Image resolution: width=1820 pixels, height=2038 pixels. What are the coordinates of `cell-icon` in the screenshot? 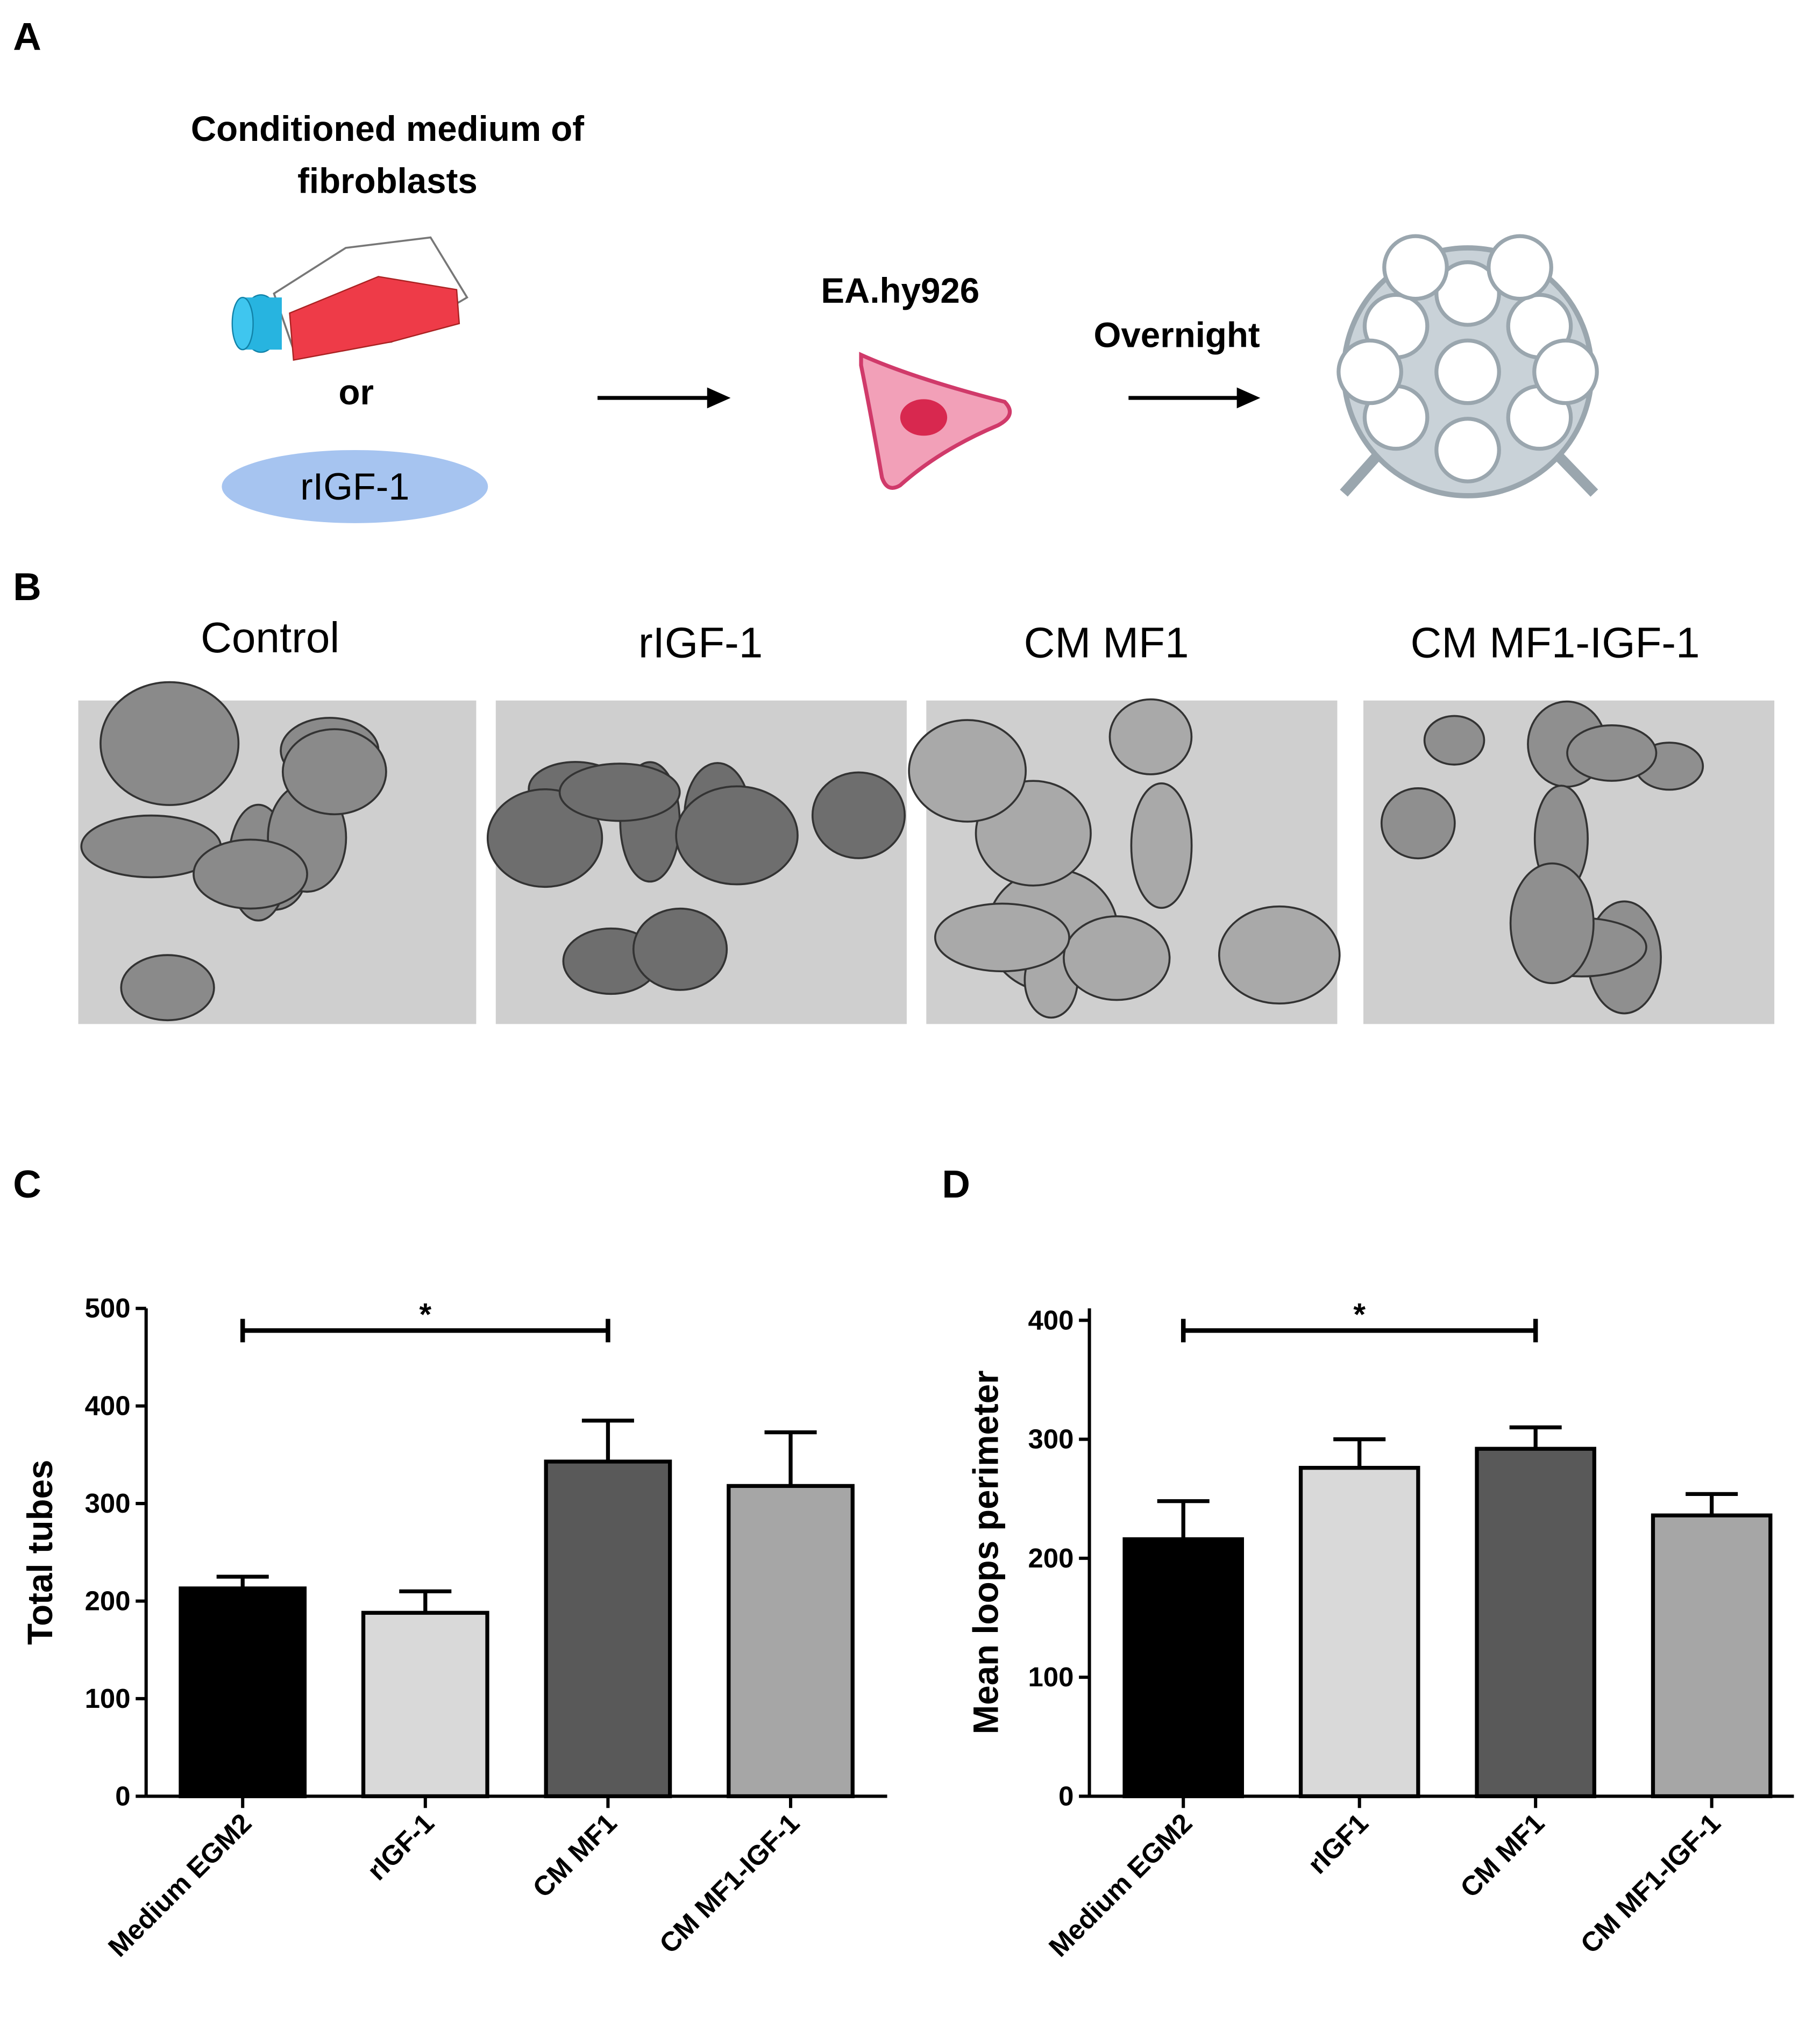 It's located at (936, 421).